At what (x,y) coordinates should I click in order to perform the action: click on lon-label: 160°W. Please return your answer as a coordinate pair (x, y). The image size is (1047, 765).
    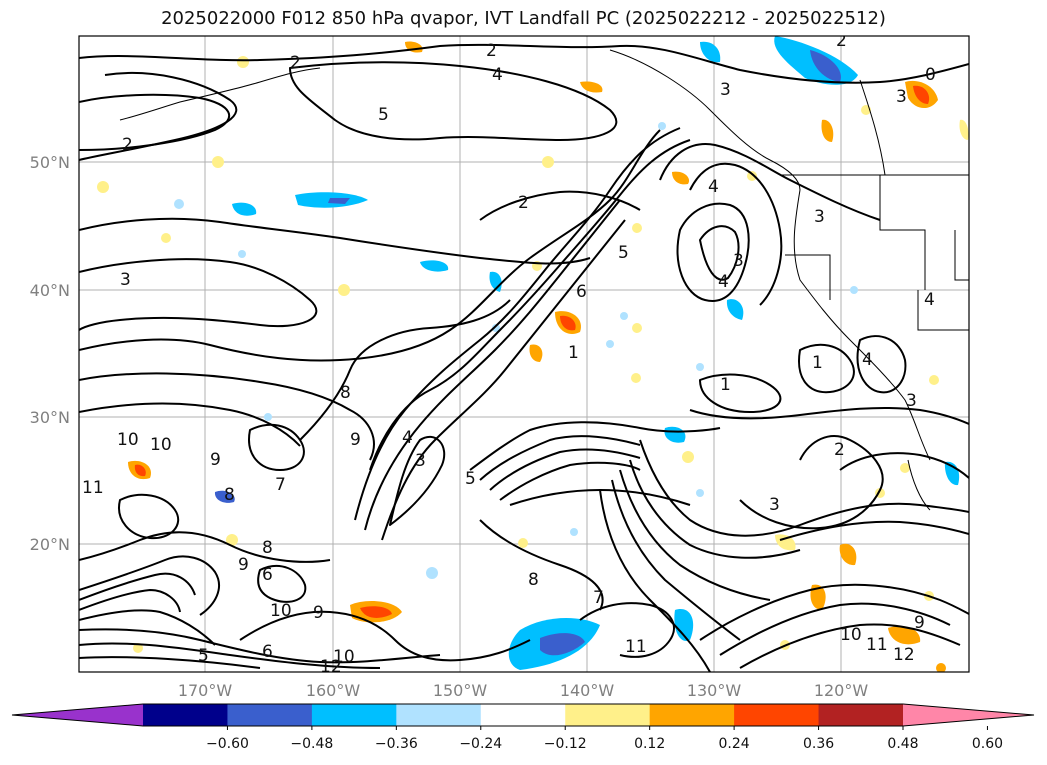
    Looking at the image, I should click on (333, 690).